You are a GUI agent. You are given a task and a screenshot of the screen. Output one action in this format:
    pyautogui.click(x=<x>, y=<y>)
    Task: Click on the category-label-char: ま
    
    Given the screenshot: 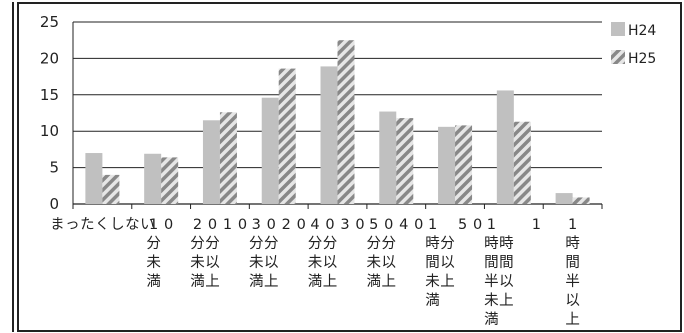 What is the action you would take?
    pyautogui.click(x=57, y=225)
    